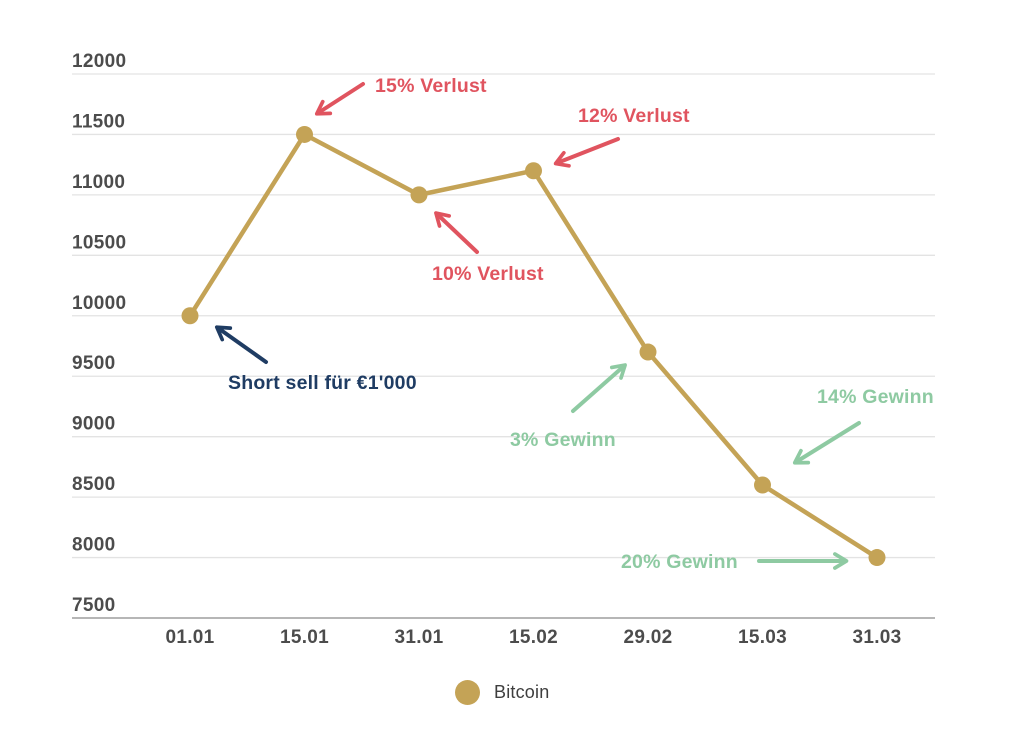 This screenshot has width=1024, height=749. I want to click on annotation-label: 14% Gewinn, so click(875, 397).